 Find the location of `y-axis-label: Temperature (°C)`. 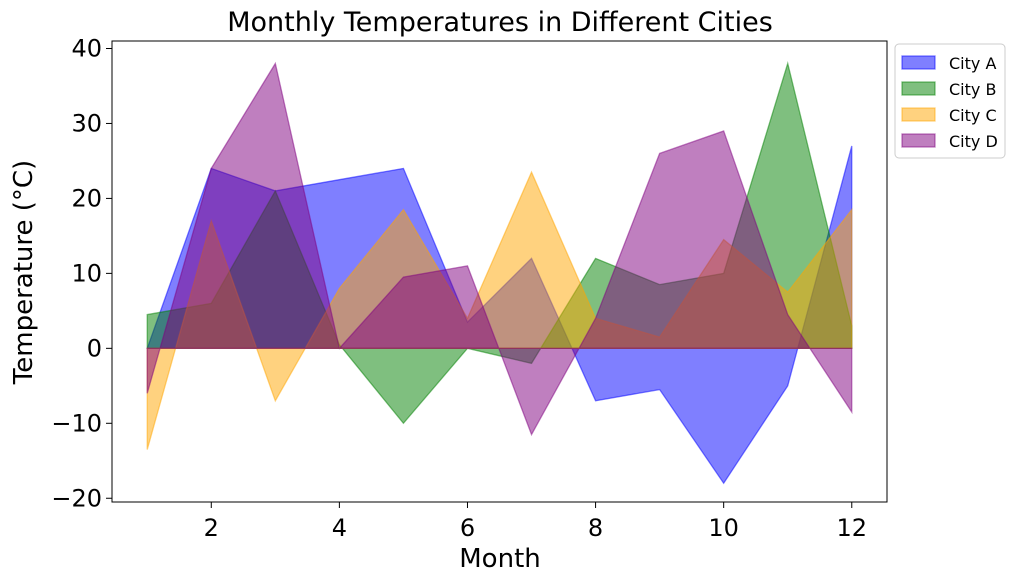

y-axis-label: Temperature (°C) is located at coordinates (24, 272).